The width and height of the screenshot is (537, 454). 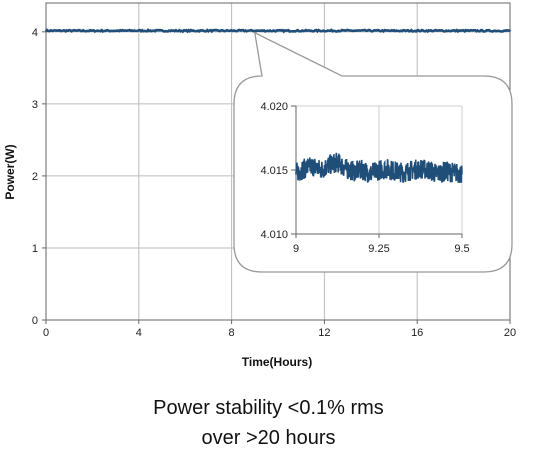 I want to click on x-tick-label: 0, so click(x=46, y=333).